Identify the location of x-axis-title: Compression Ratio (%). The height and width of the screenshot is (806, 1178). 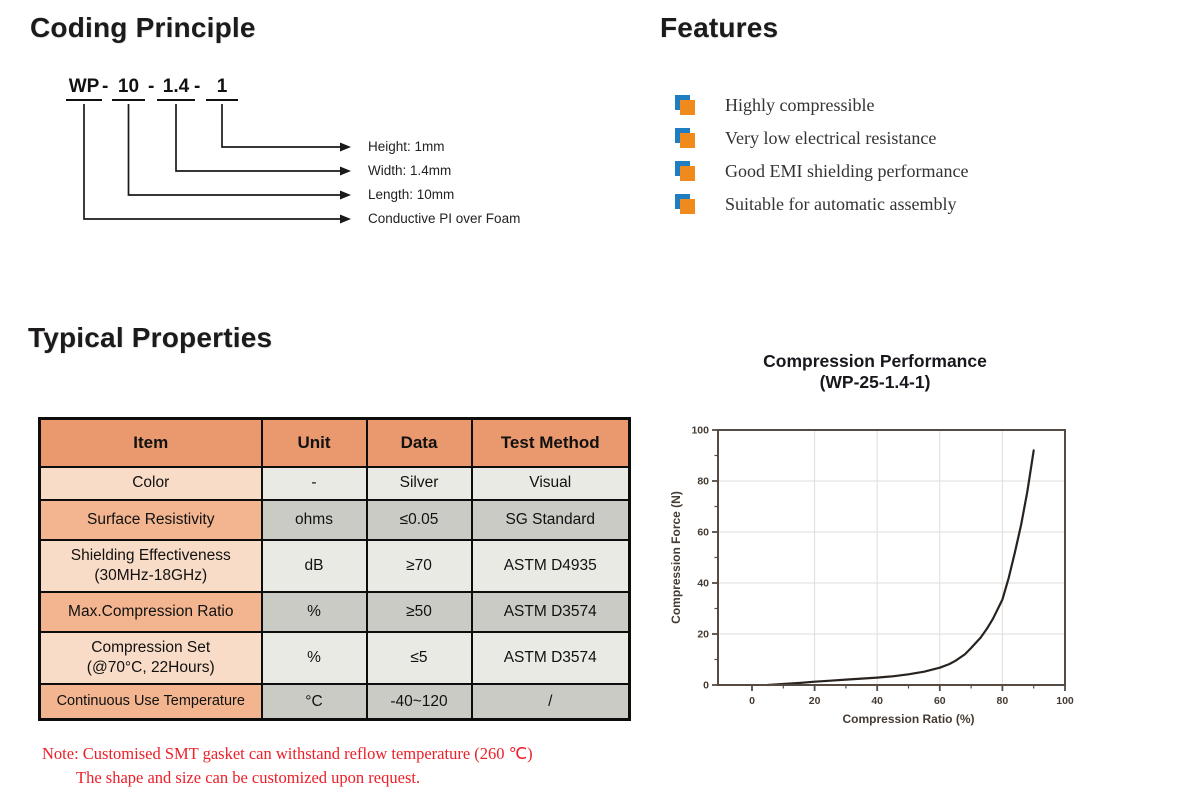
(908, 719).